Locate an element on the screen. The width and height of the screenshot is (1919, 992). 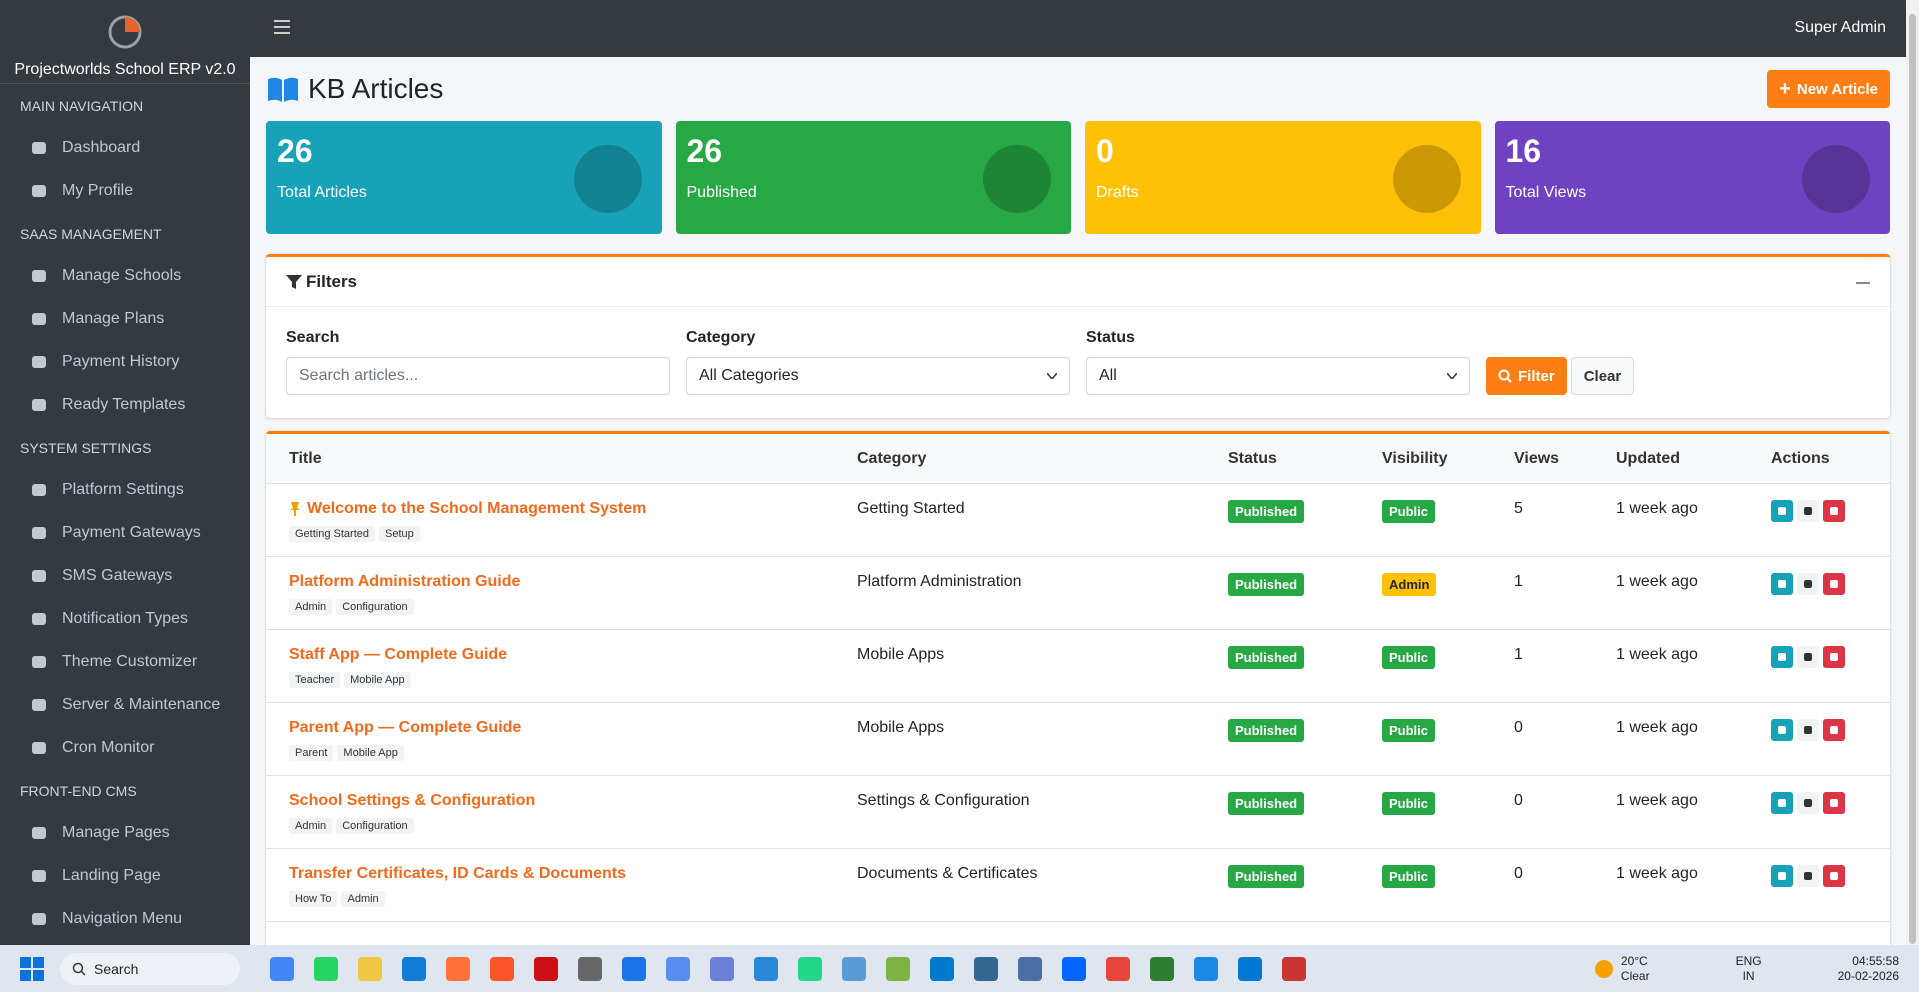
action-icon is located at coordinates (1808, 876).